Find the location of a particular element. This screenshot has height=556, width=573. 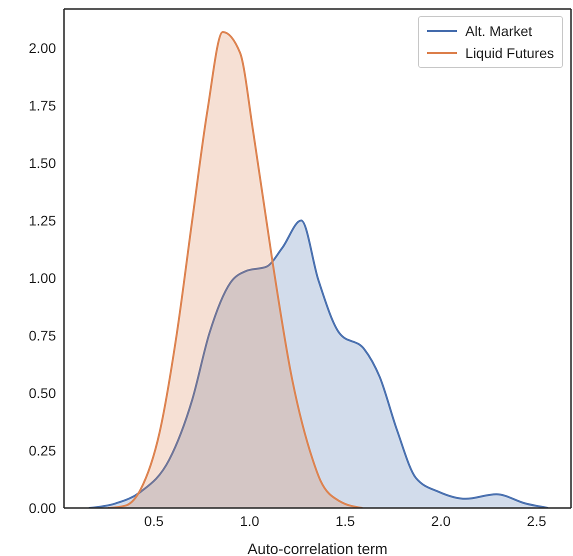

x-tick-label: 1.5 is located at coordinates (346, 520).